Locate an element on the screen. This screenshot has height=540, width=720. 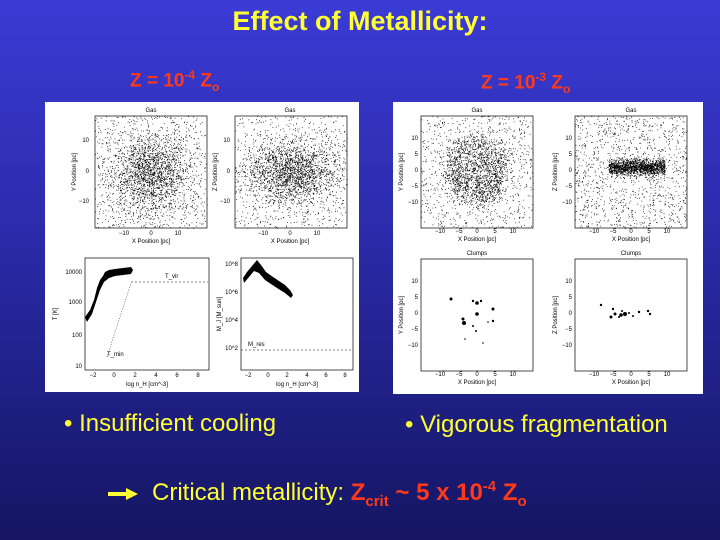
critical-metallicity-value: Zcrit ~ 5 x 10-4 Zo is located at coordinates (438, 494).